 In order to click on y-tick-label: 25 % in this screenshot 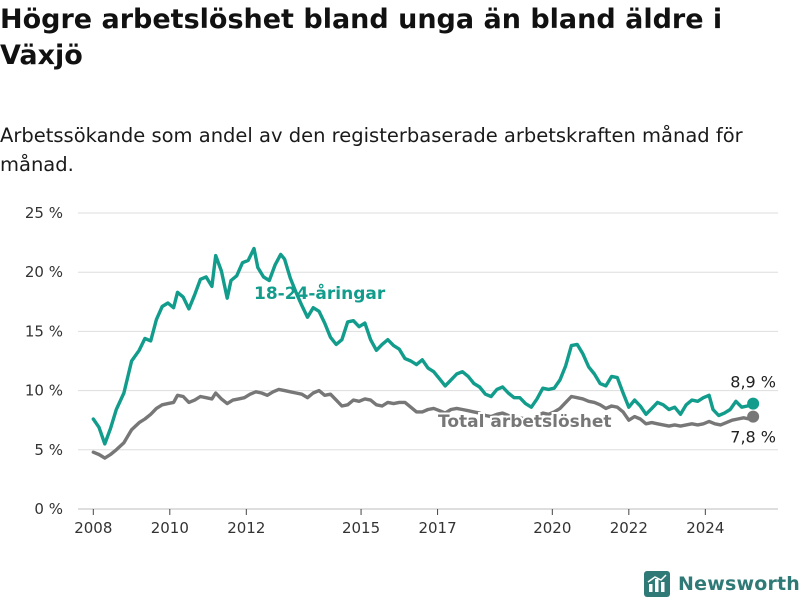, I will do `click(44, 213)`.